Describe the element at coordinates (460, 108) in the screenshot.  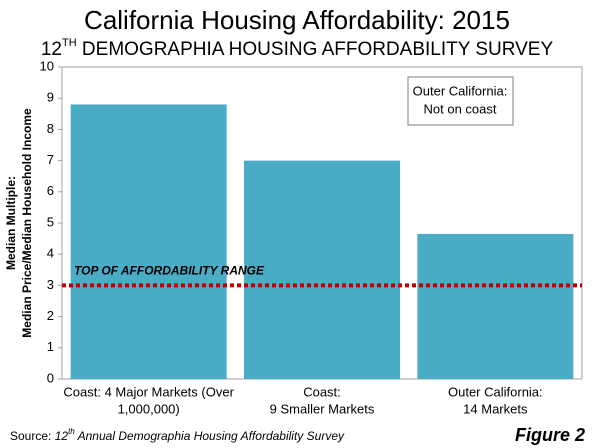
I see `annotation-text: Not on coast` at that location.